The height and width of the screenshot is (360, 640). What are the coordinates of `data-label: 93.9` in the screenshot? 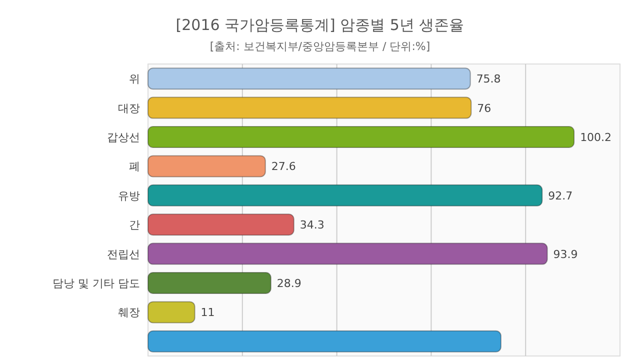 It's located at (565, 254).